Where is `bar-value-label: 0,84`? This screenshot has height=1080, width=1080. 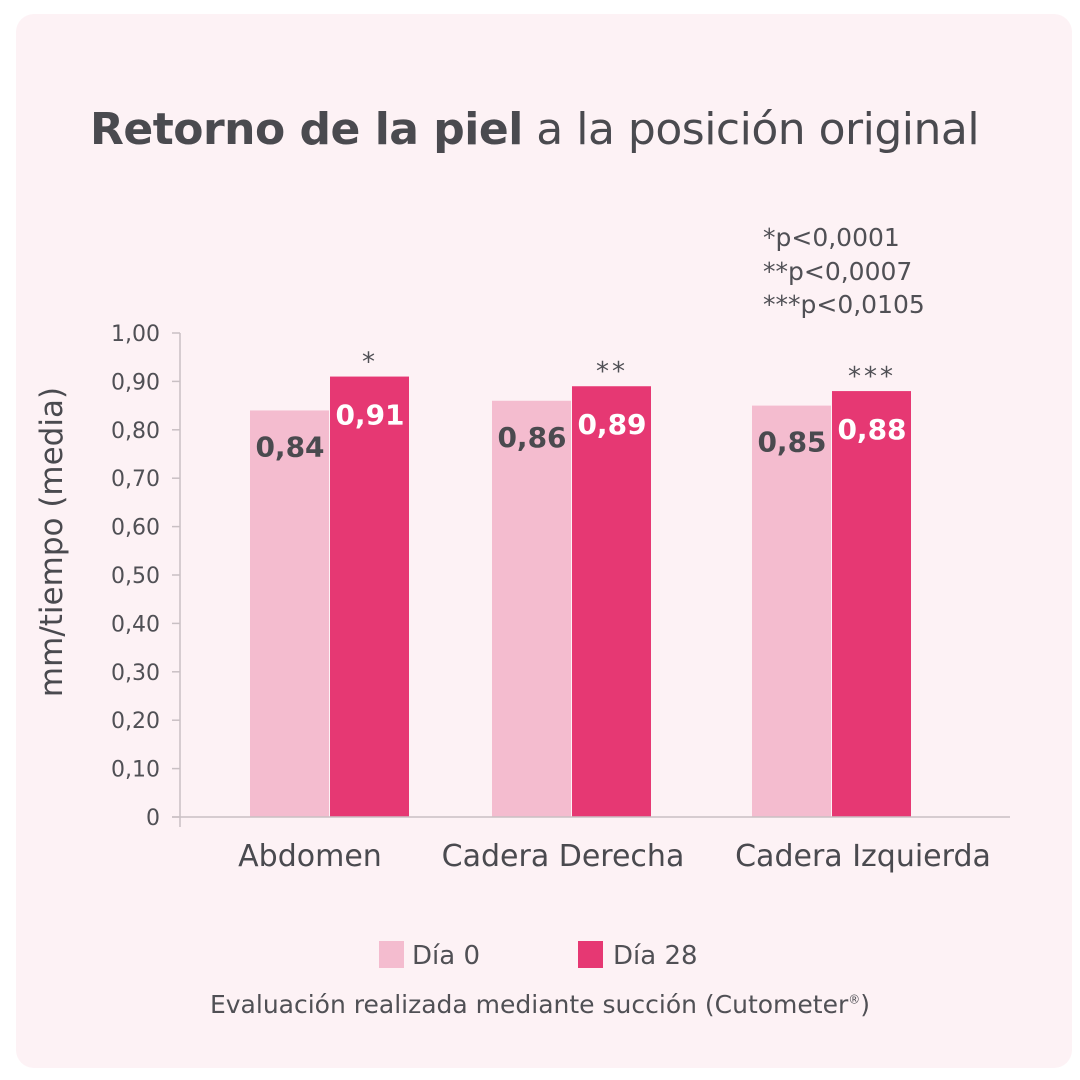 bar-value-label: 0,84 is located at coordinates (289, 446).